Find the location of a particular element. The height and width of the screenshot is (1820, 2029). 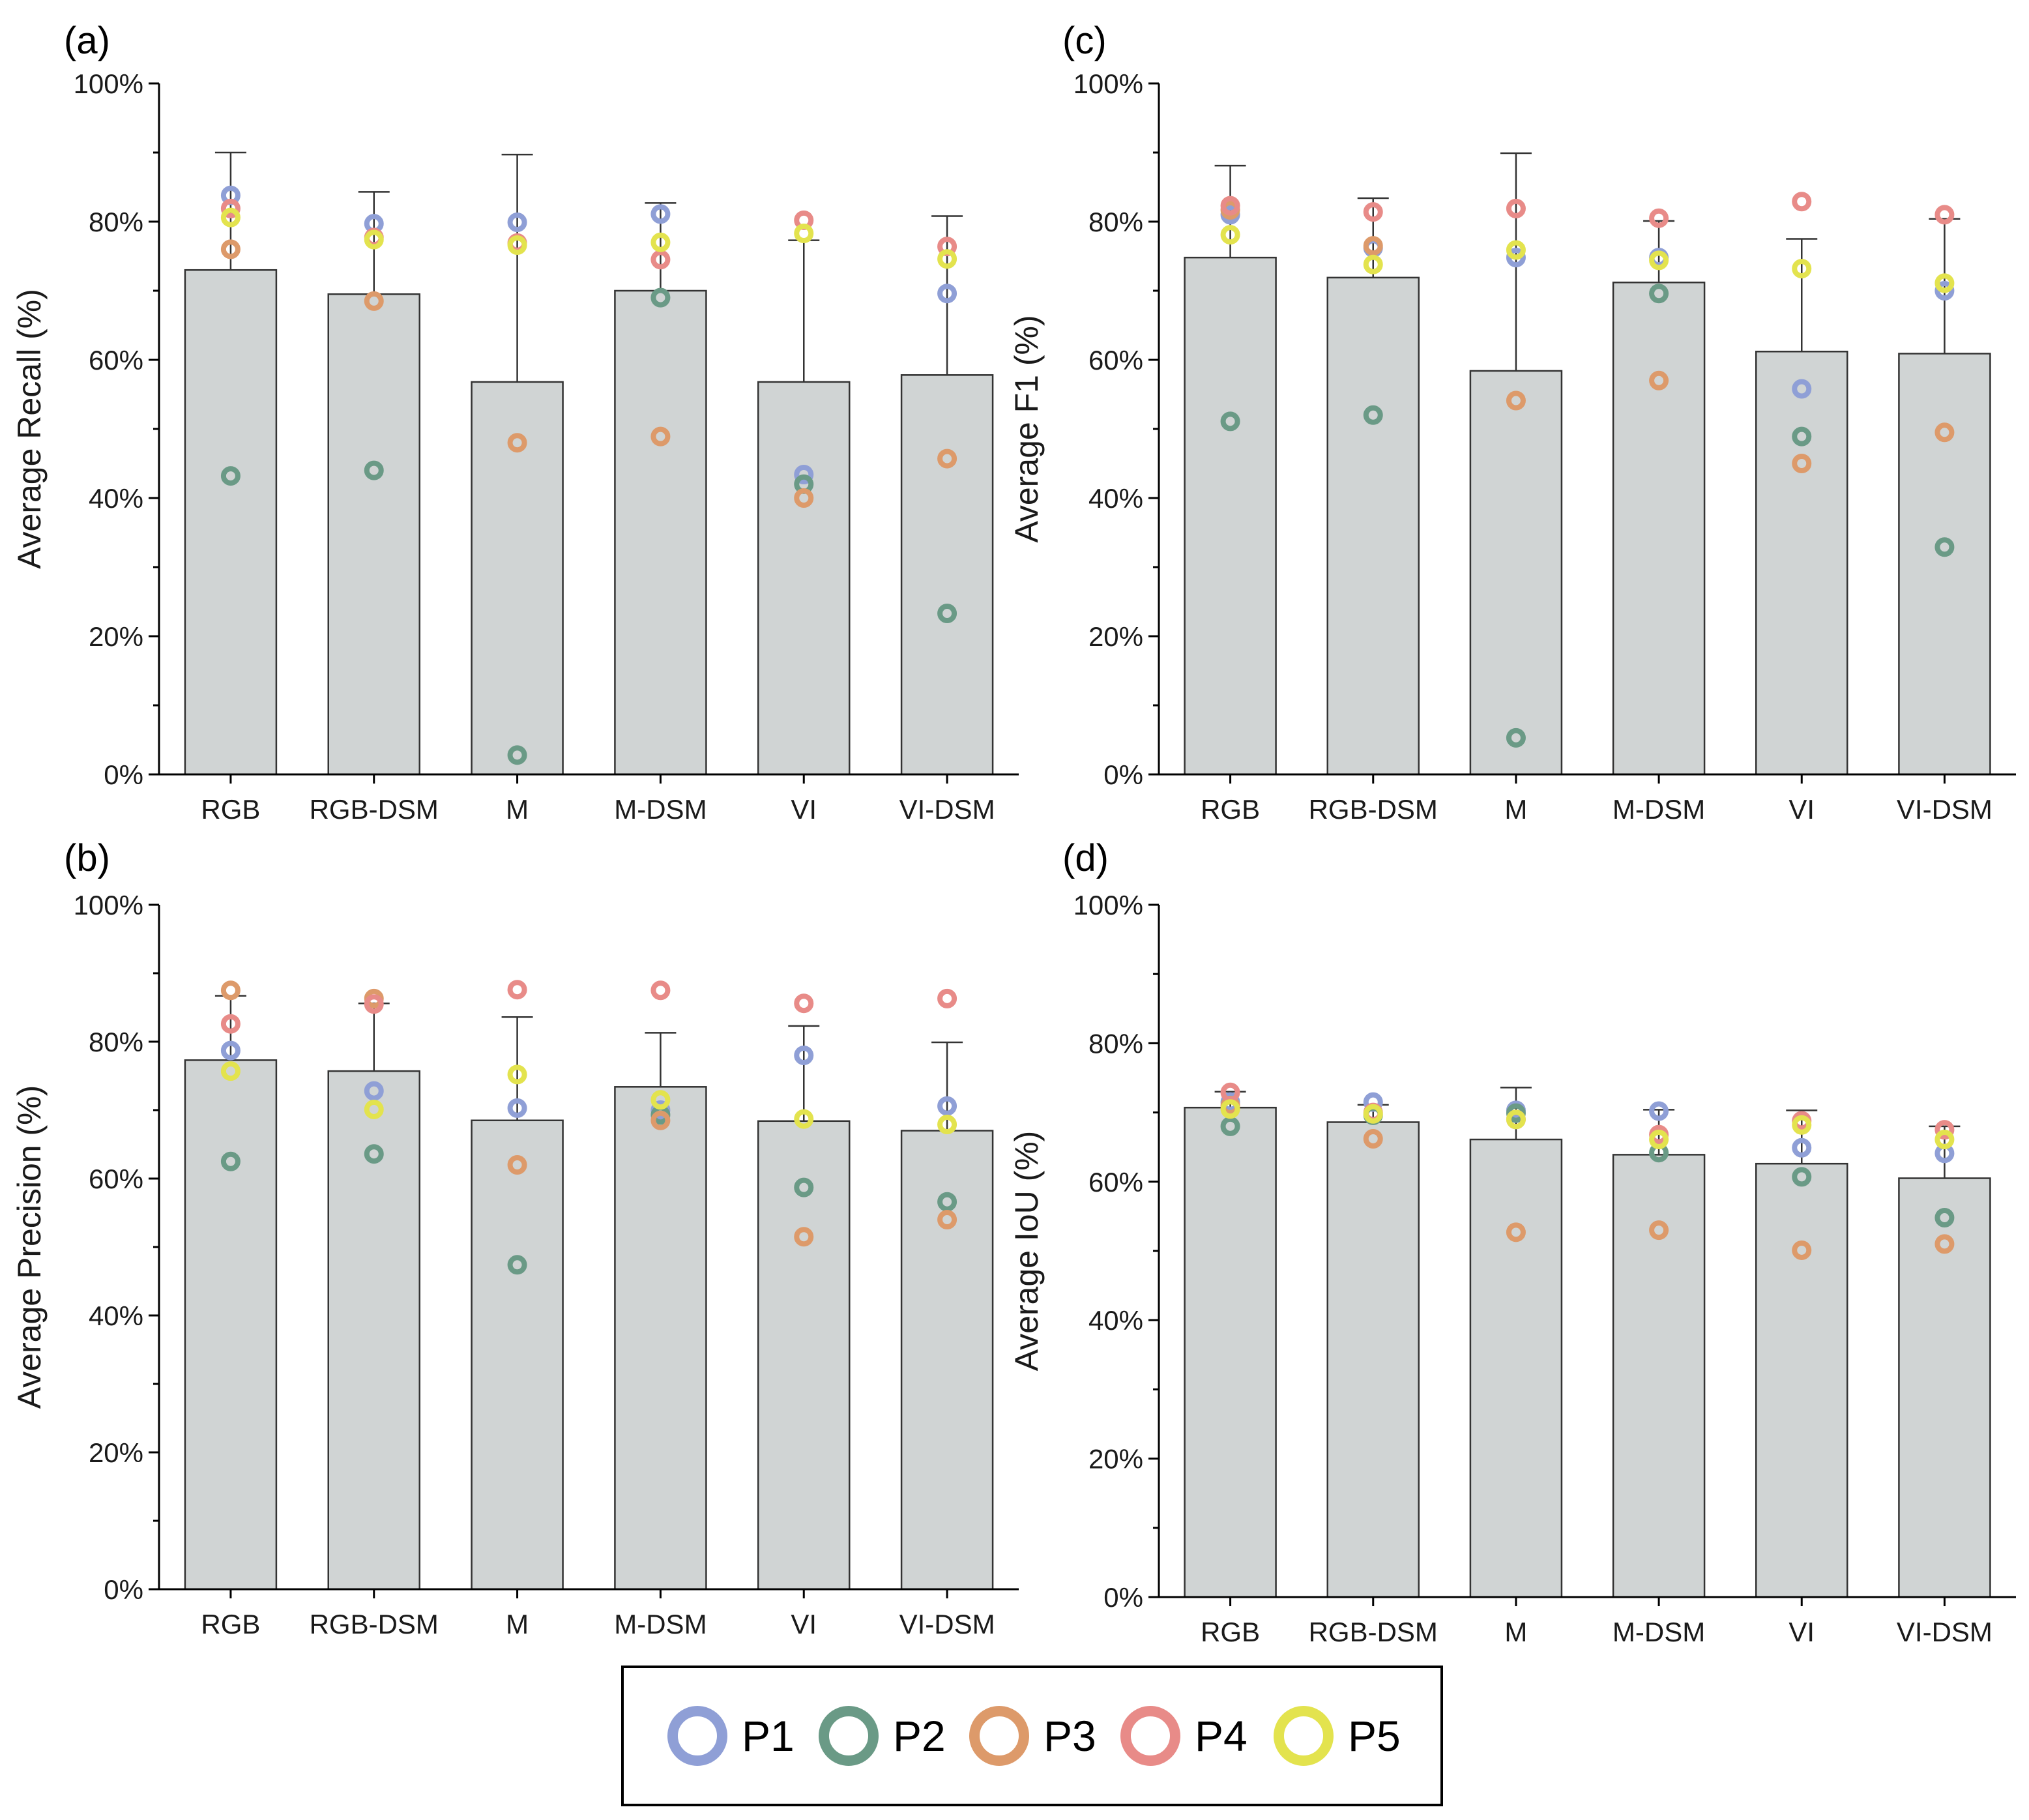

y-axis-title: Average Precision (%) is located at coordinates (29, 1247).